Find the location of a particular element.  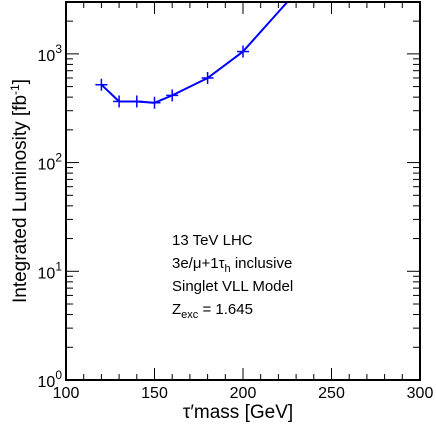

y-tick-exponent: 0 is located at coordinates (58, 375).